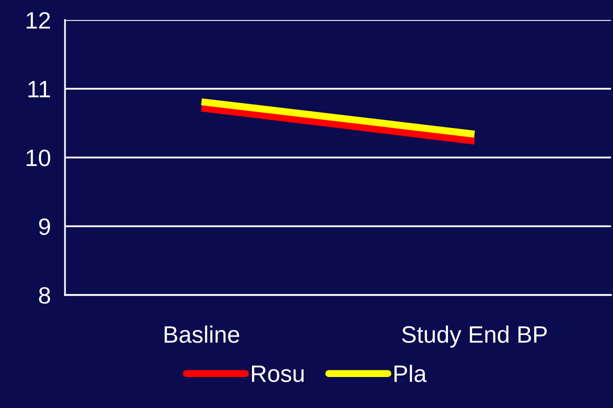 This screenshot has width=613, height=408. I want to click on y-tick-label: 12, so click(38, 20).